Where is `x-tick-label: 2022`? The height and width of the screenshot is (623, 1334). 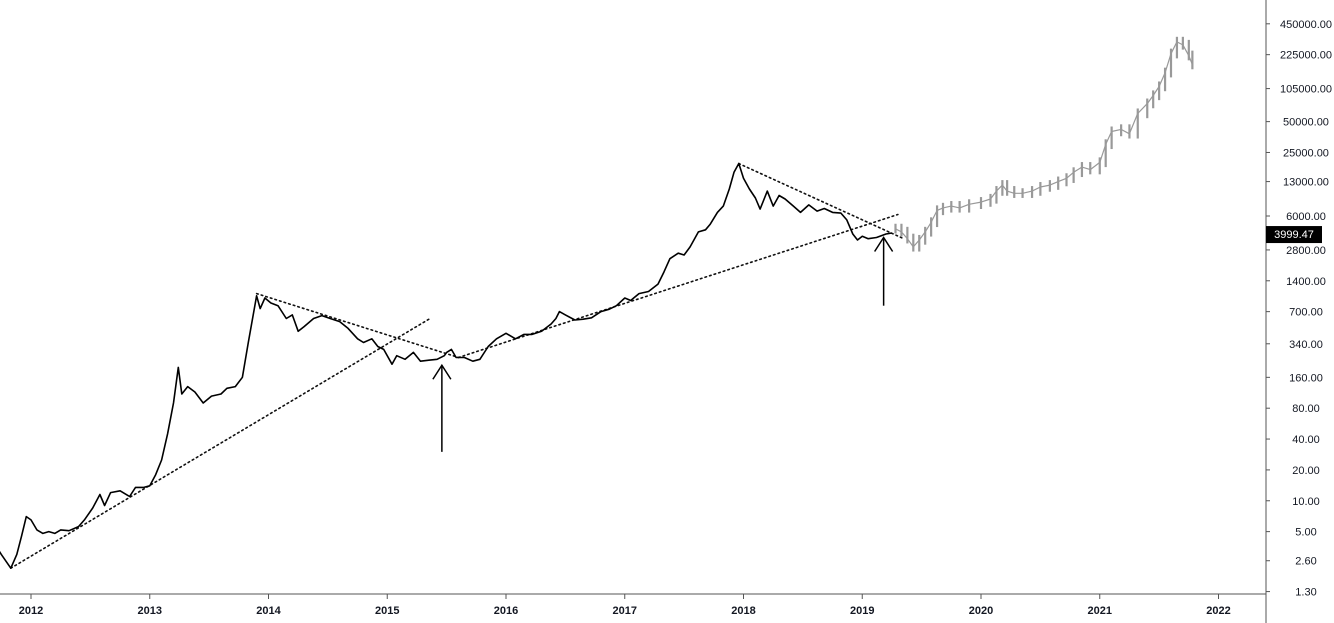
x-tick-label: 2022 is located at coordinates (1218, 611).